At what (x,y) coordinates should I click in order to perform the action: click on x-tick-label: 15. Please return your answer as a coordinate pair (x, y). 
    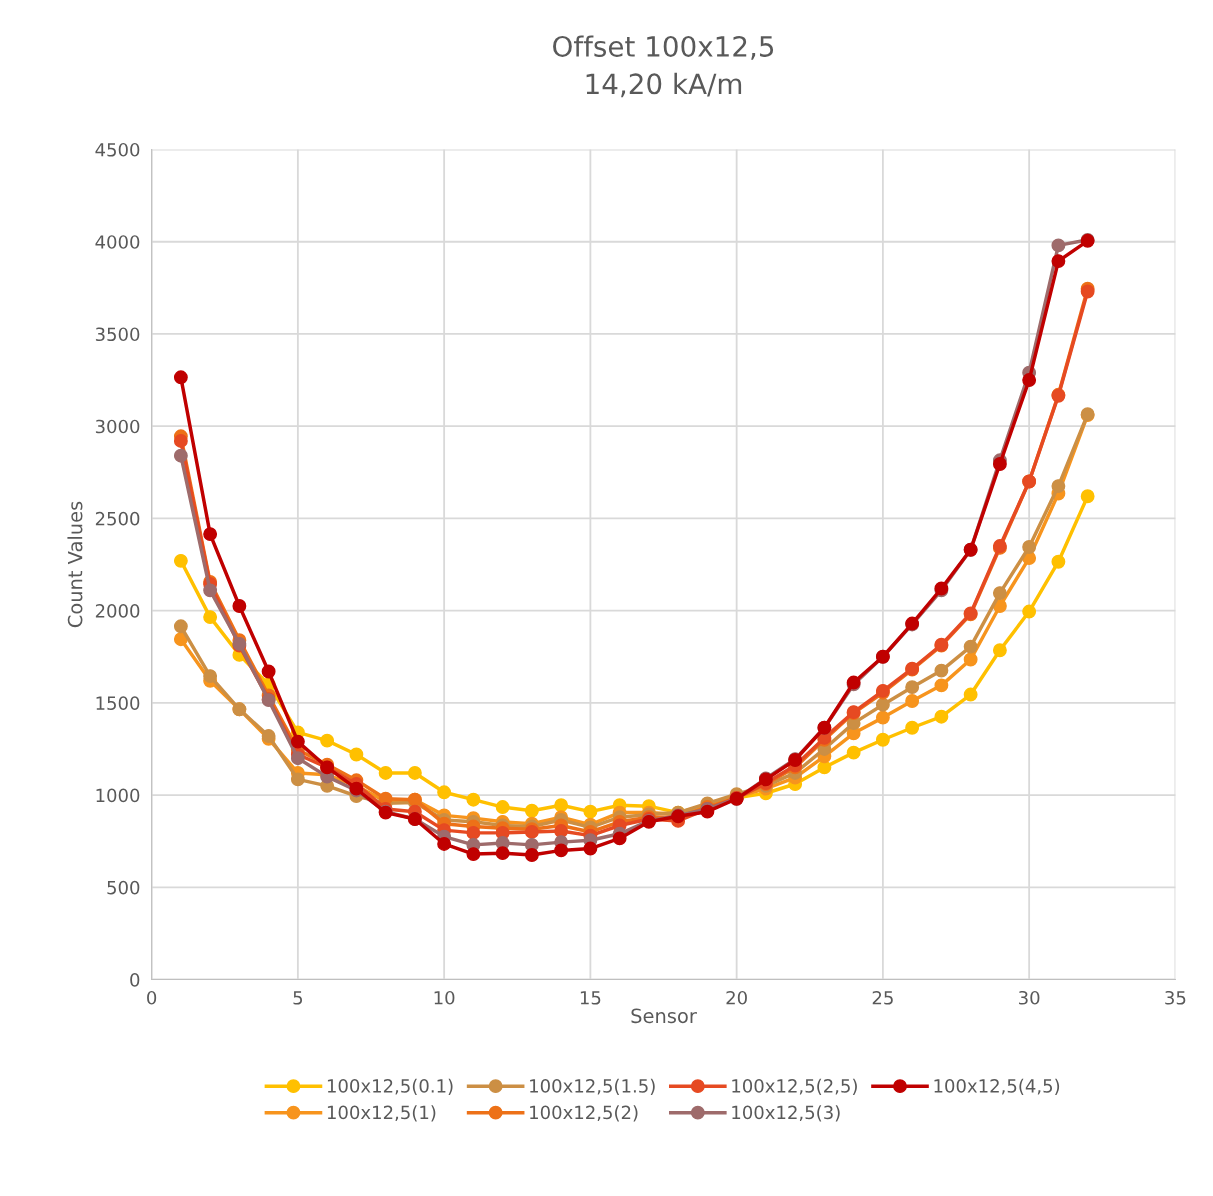
    Looking at the image, I should click on (590, 998).